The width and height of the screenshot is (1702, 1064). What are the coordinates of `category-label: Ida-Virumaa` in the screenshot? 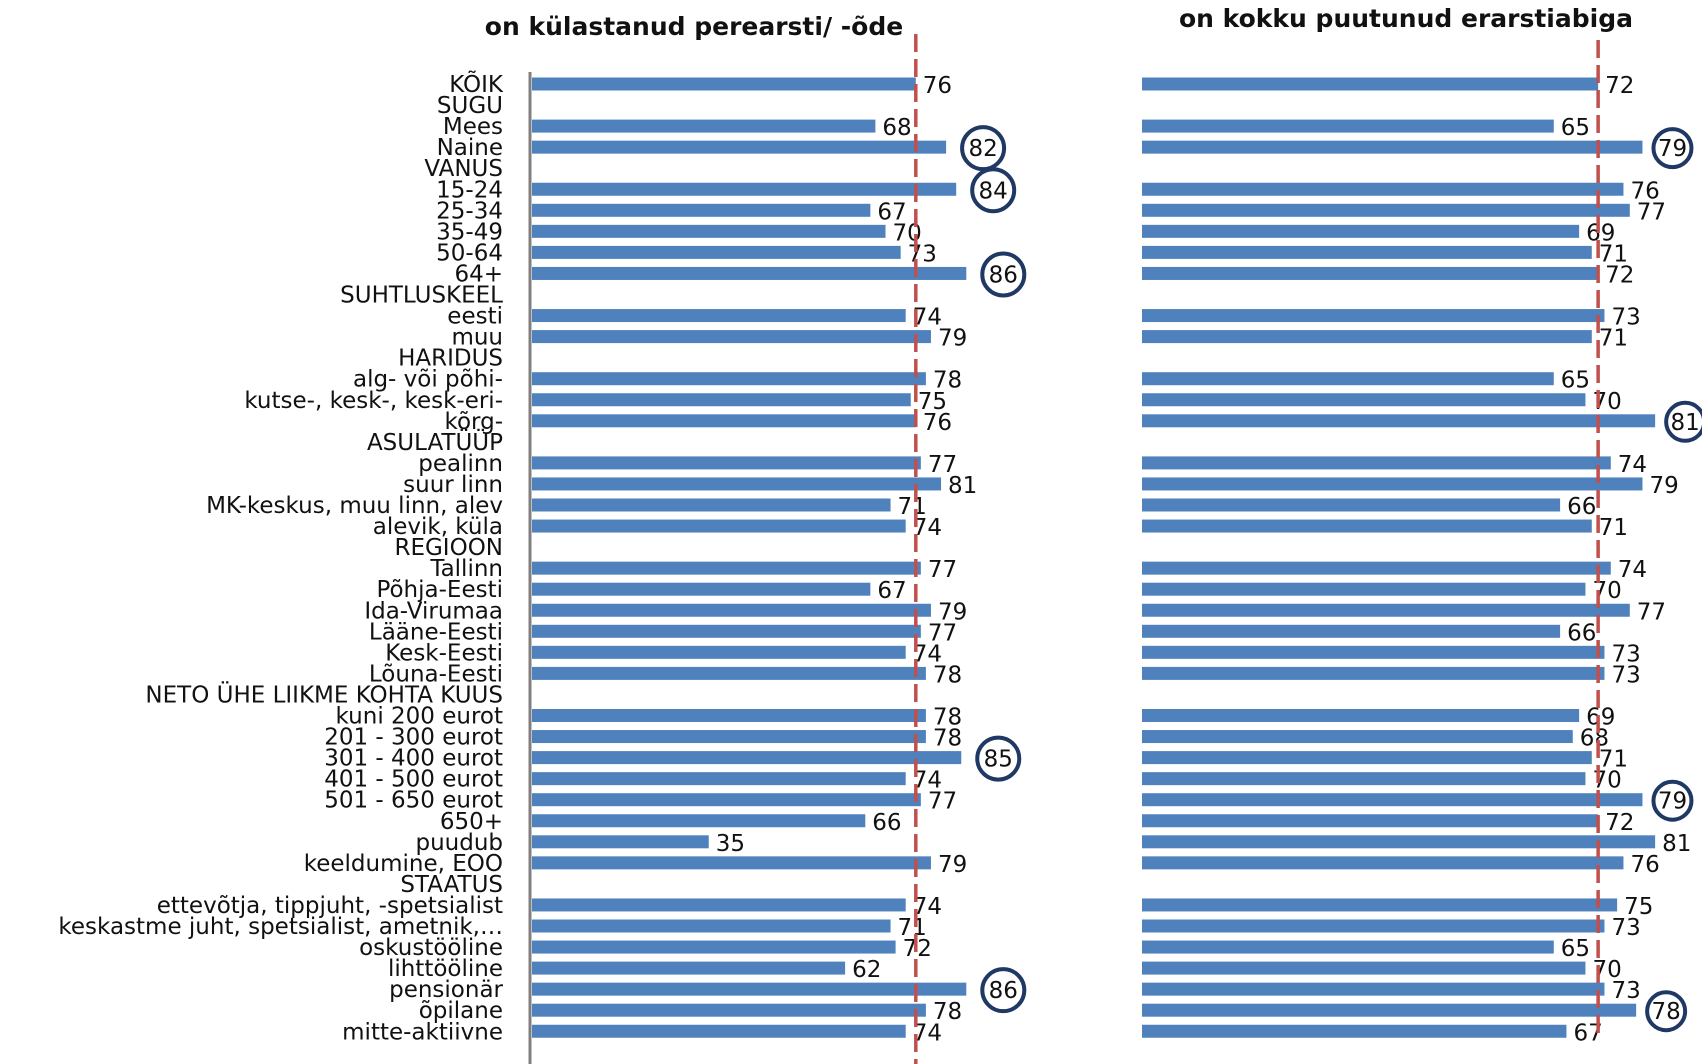 It's located at (433, 611).